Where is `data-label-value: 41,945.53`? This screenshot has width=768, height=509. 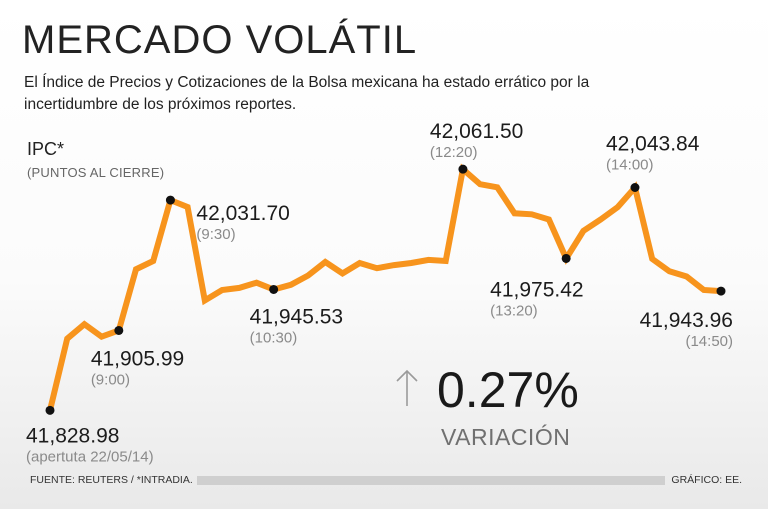 data-label-value: 41,945.53 is located at coordinates (296, 316).